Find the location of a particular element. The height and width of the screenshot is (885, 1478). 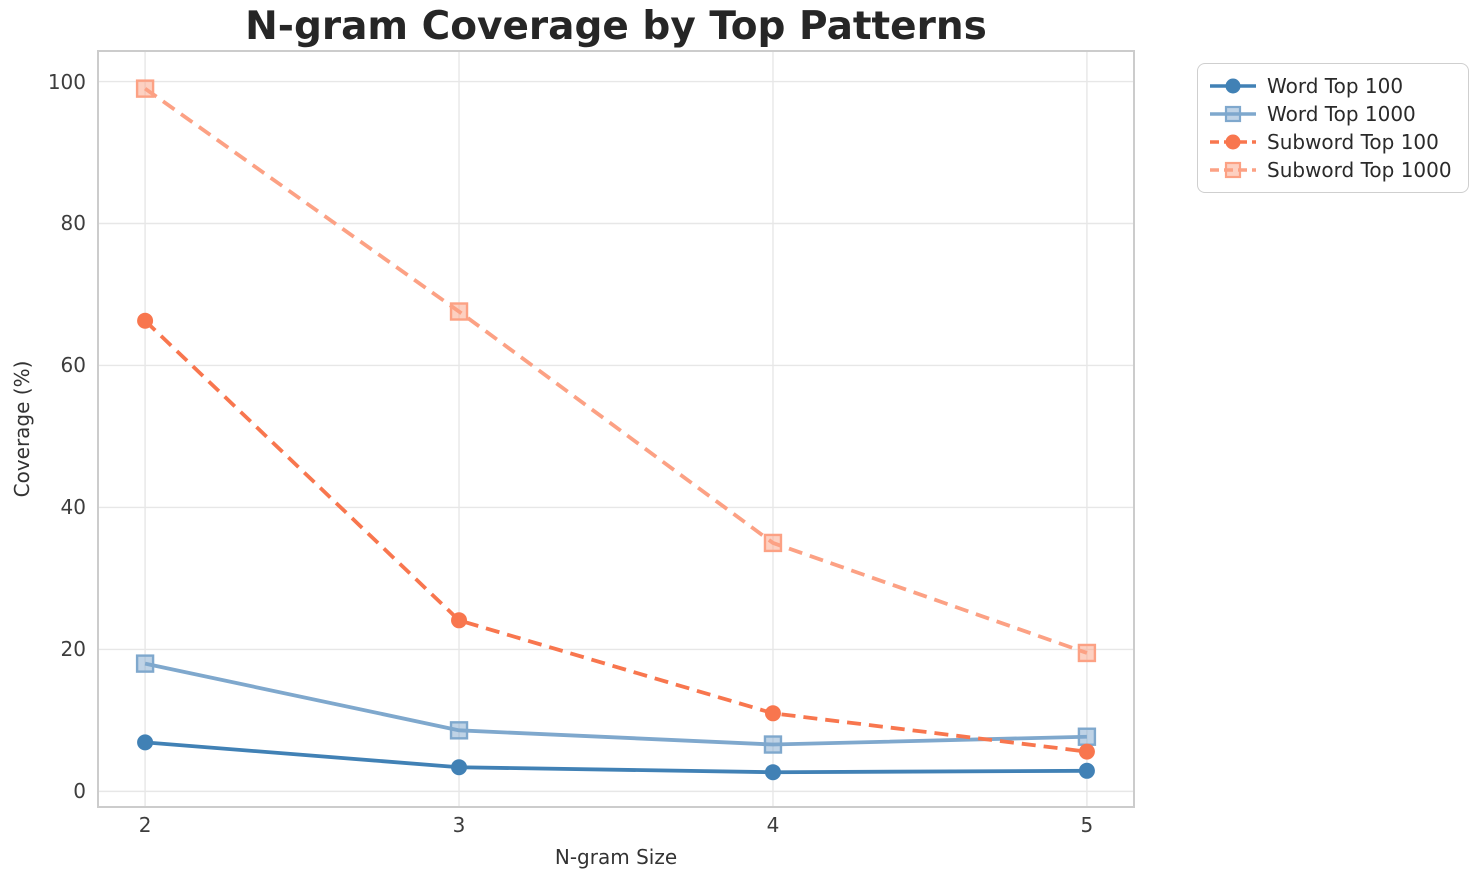

marker-subword-top-1000-x3 is located at coordinates (459, 311).